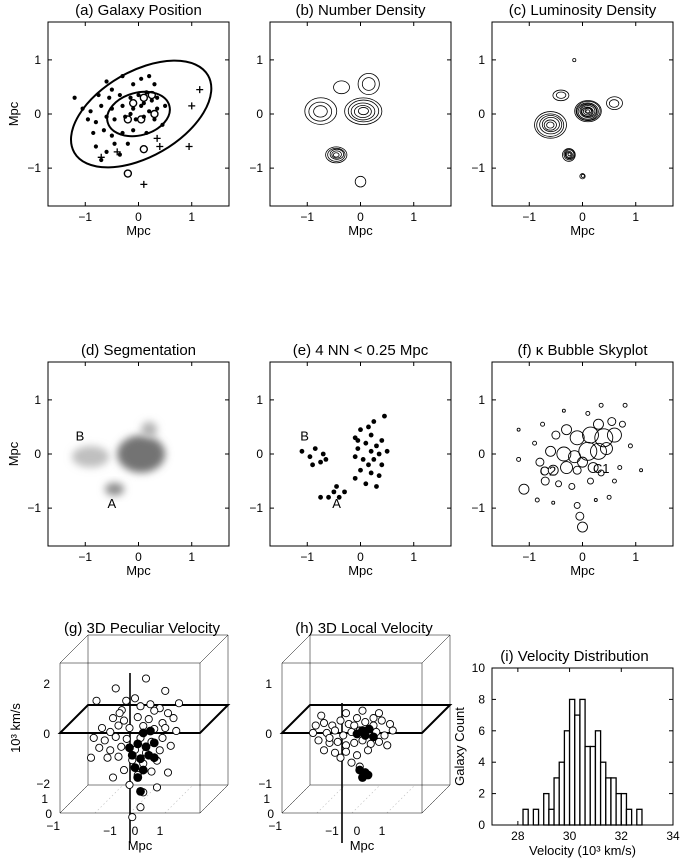 The height and width of the screenshot is (866, 688). I want to click on y-tick-label: 0, so click(37, 114).